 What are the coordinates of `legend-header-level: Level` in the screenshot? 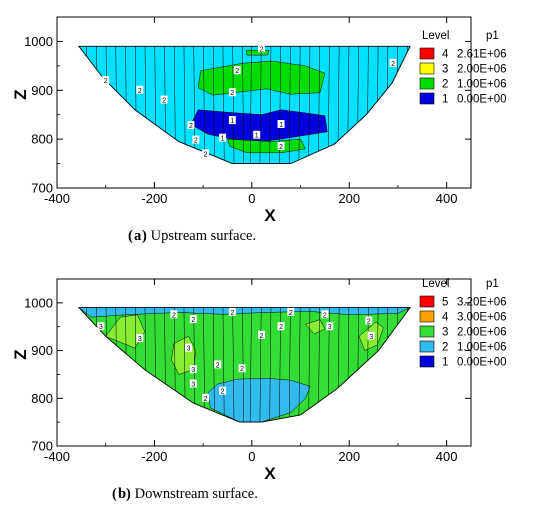 It's located at (436, 36).